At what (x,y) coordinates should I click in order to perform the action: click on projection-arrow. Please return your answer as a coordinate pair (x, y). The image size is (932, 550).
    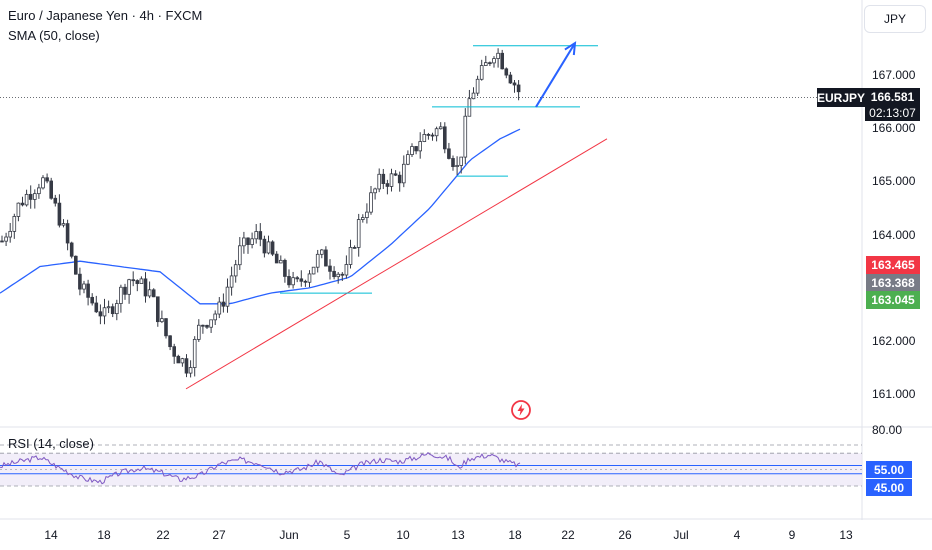
    Looking at the image, I should click on (555, 75).